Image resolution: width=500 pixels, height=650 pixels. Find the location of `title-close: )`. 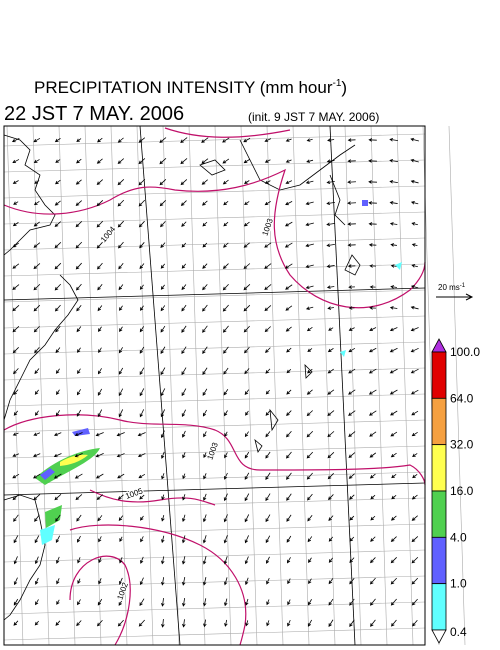

title-close: ) is located at coordinates (344, 87).